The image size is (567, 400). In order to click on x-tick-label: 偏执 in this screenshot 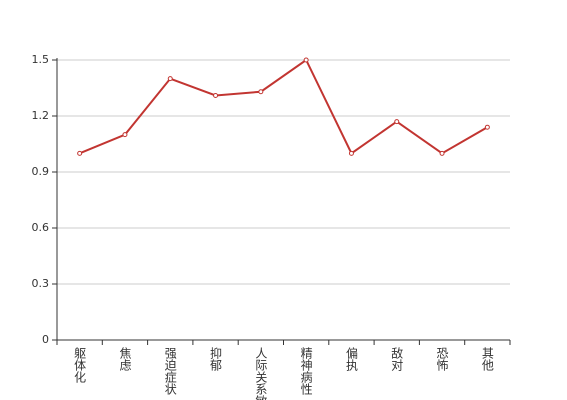, I will do `click(351, 359)`.